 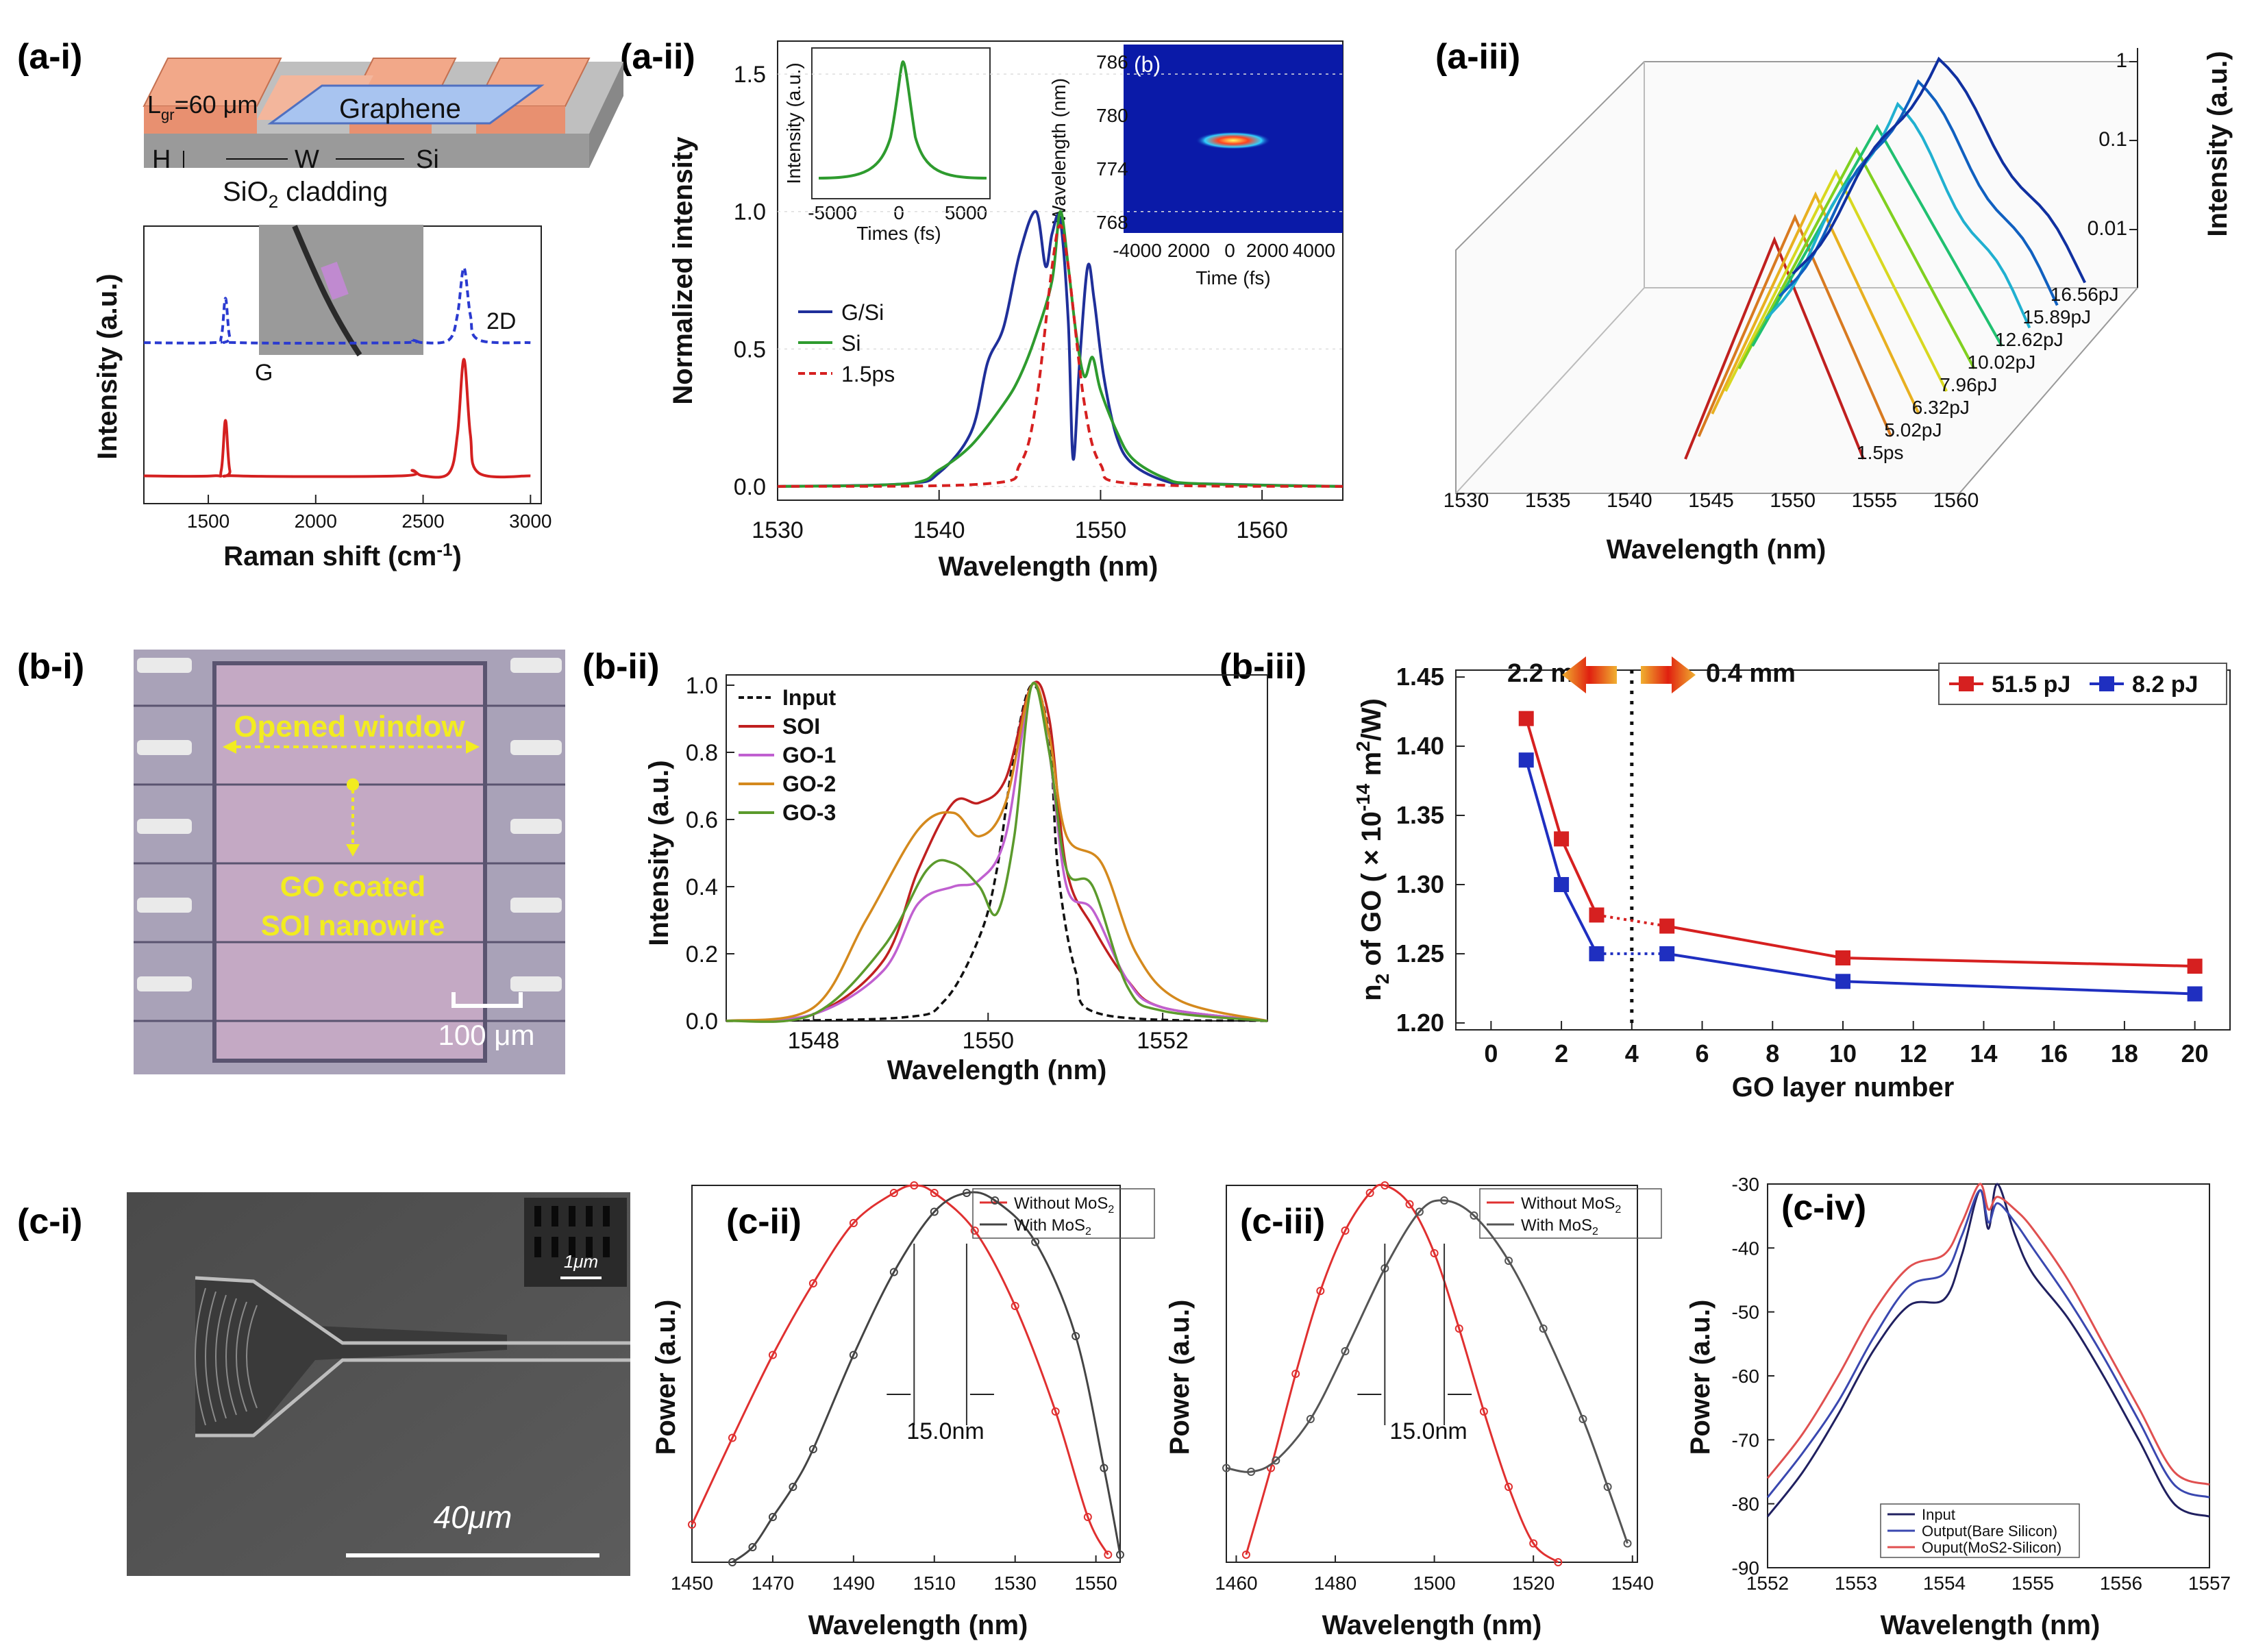 I want to click on inset2-xlabel: Time (fs), so click(x=1233, y=277).